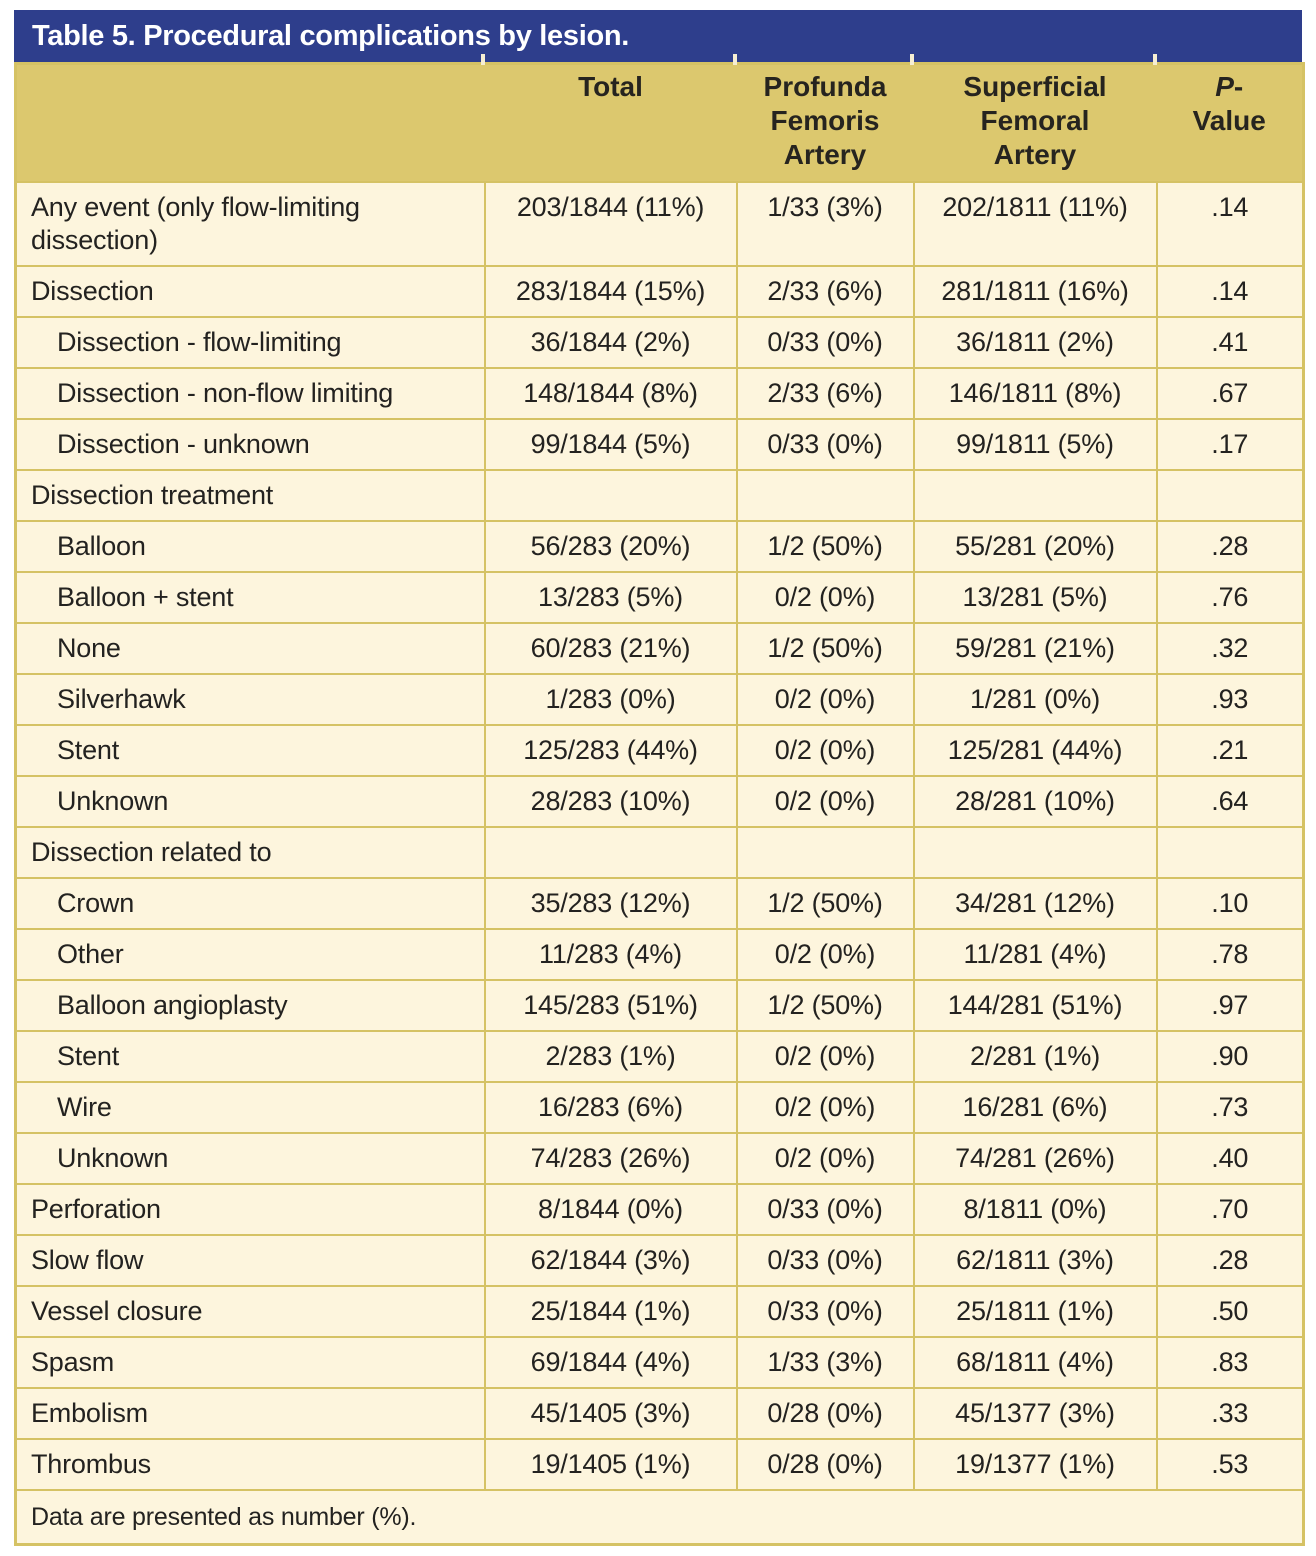 Image resolution: width=1316 pixels, height=1556 pixels. I want to click on p-value-cell: .33, so click(1230, 1413).